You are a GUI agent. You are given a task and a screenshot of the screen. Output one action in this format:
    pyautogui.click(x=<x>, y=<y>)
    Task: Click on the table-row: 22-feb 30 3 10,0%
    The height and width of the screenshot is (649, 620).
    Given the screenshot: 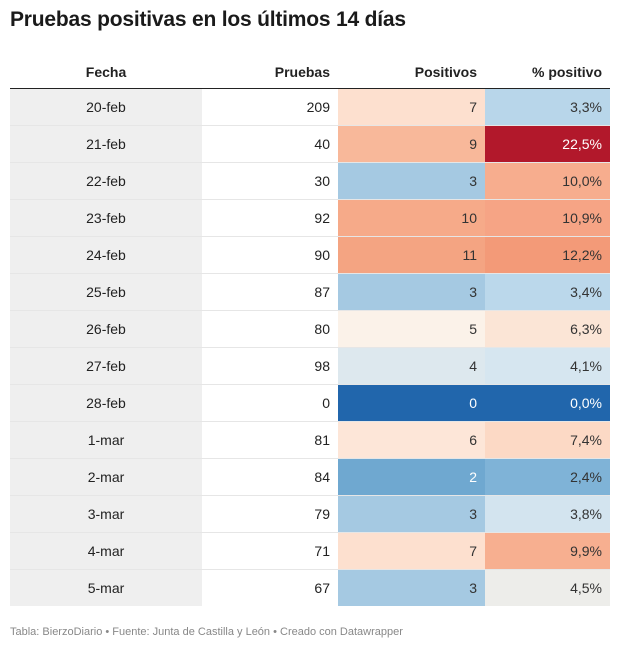 What is the action you would take?
    pyautogui.click(x=310, y=181)
    